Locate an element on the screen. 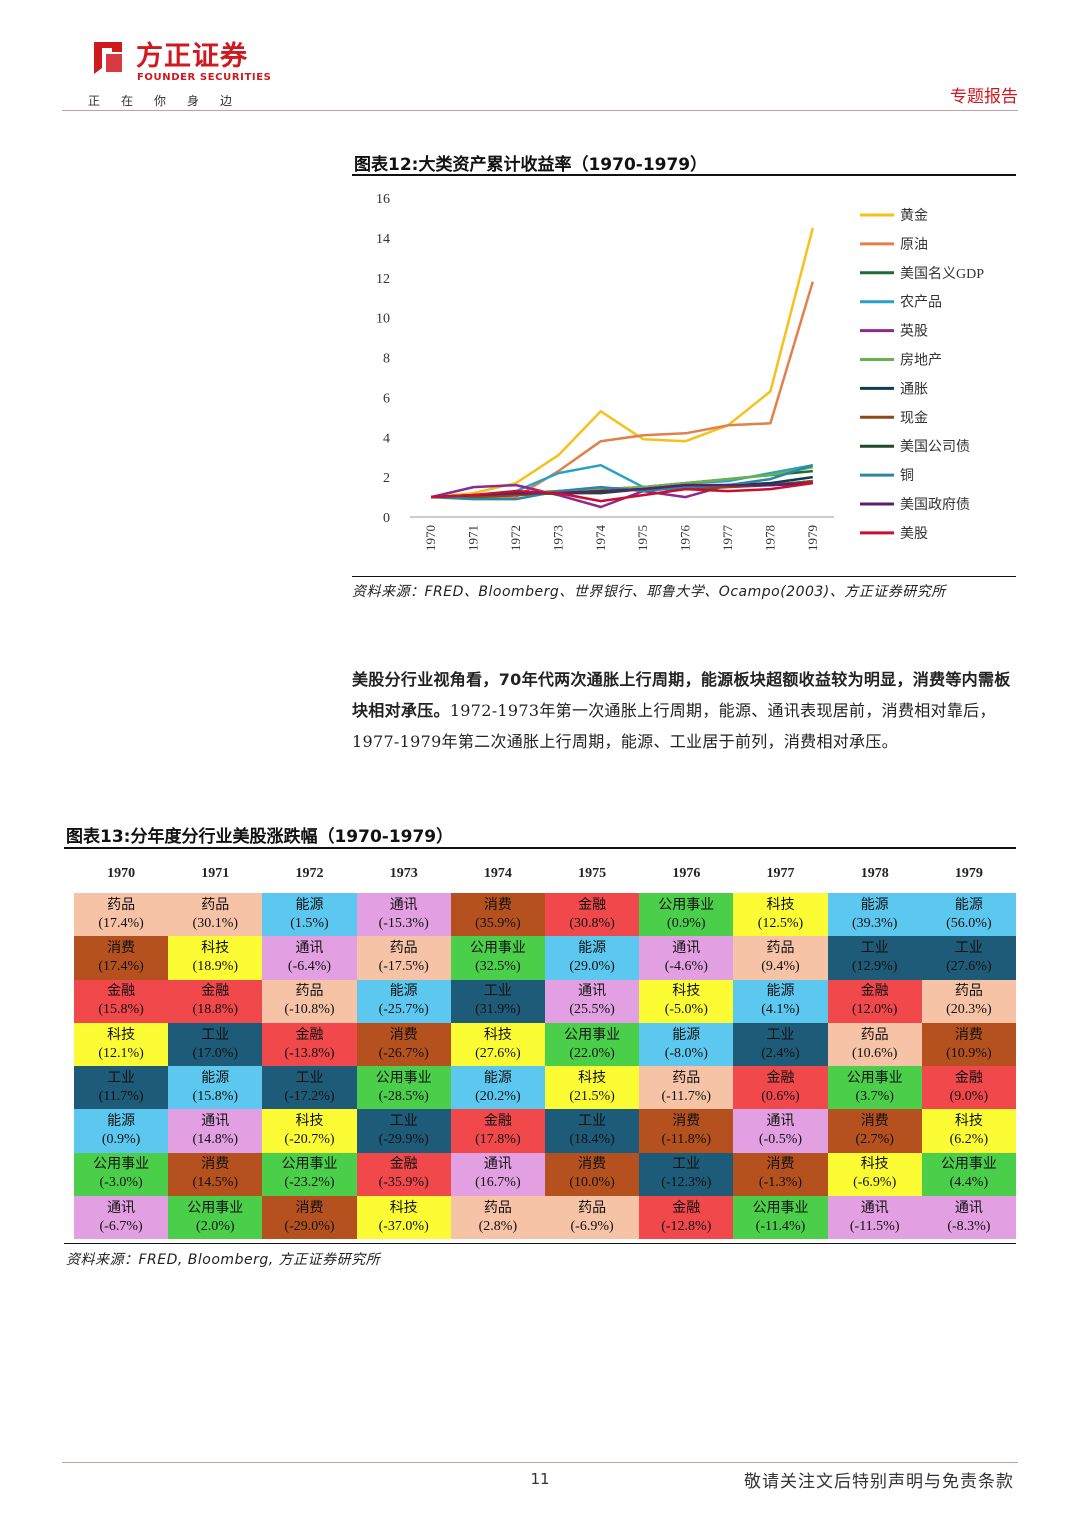 The image size is (1080, 1527). header-divider is located at coordinates (540, 110).